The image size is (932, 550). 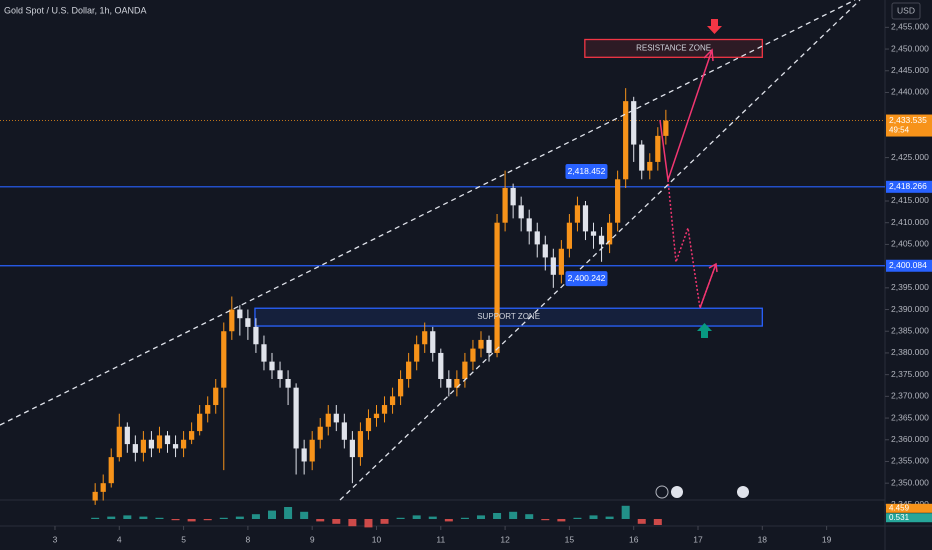 I want to click on y-tick-label: 2,365.000, so click(x=910, y=417).